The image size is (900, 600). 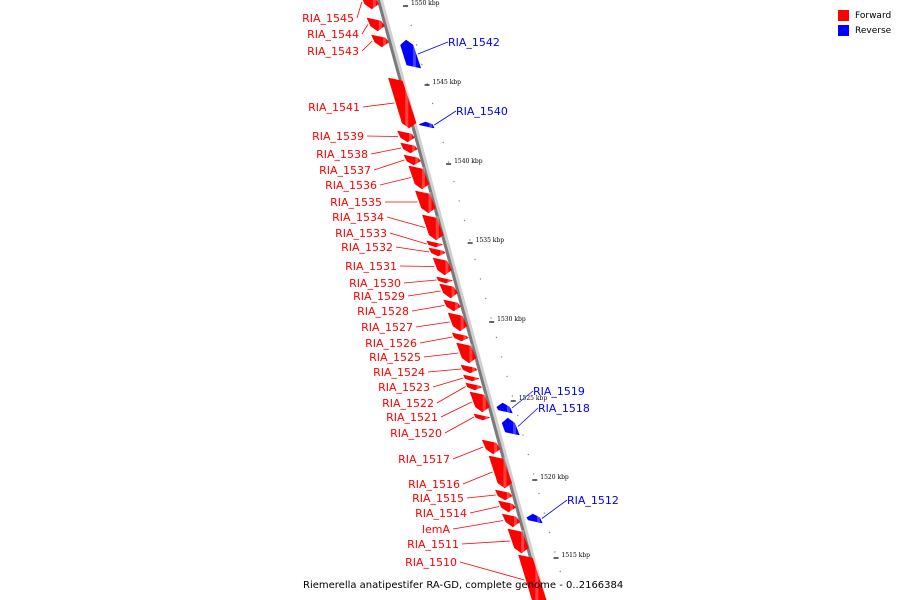 I want to click on gene-label: RIA_1538, so click(x=342, y=154).